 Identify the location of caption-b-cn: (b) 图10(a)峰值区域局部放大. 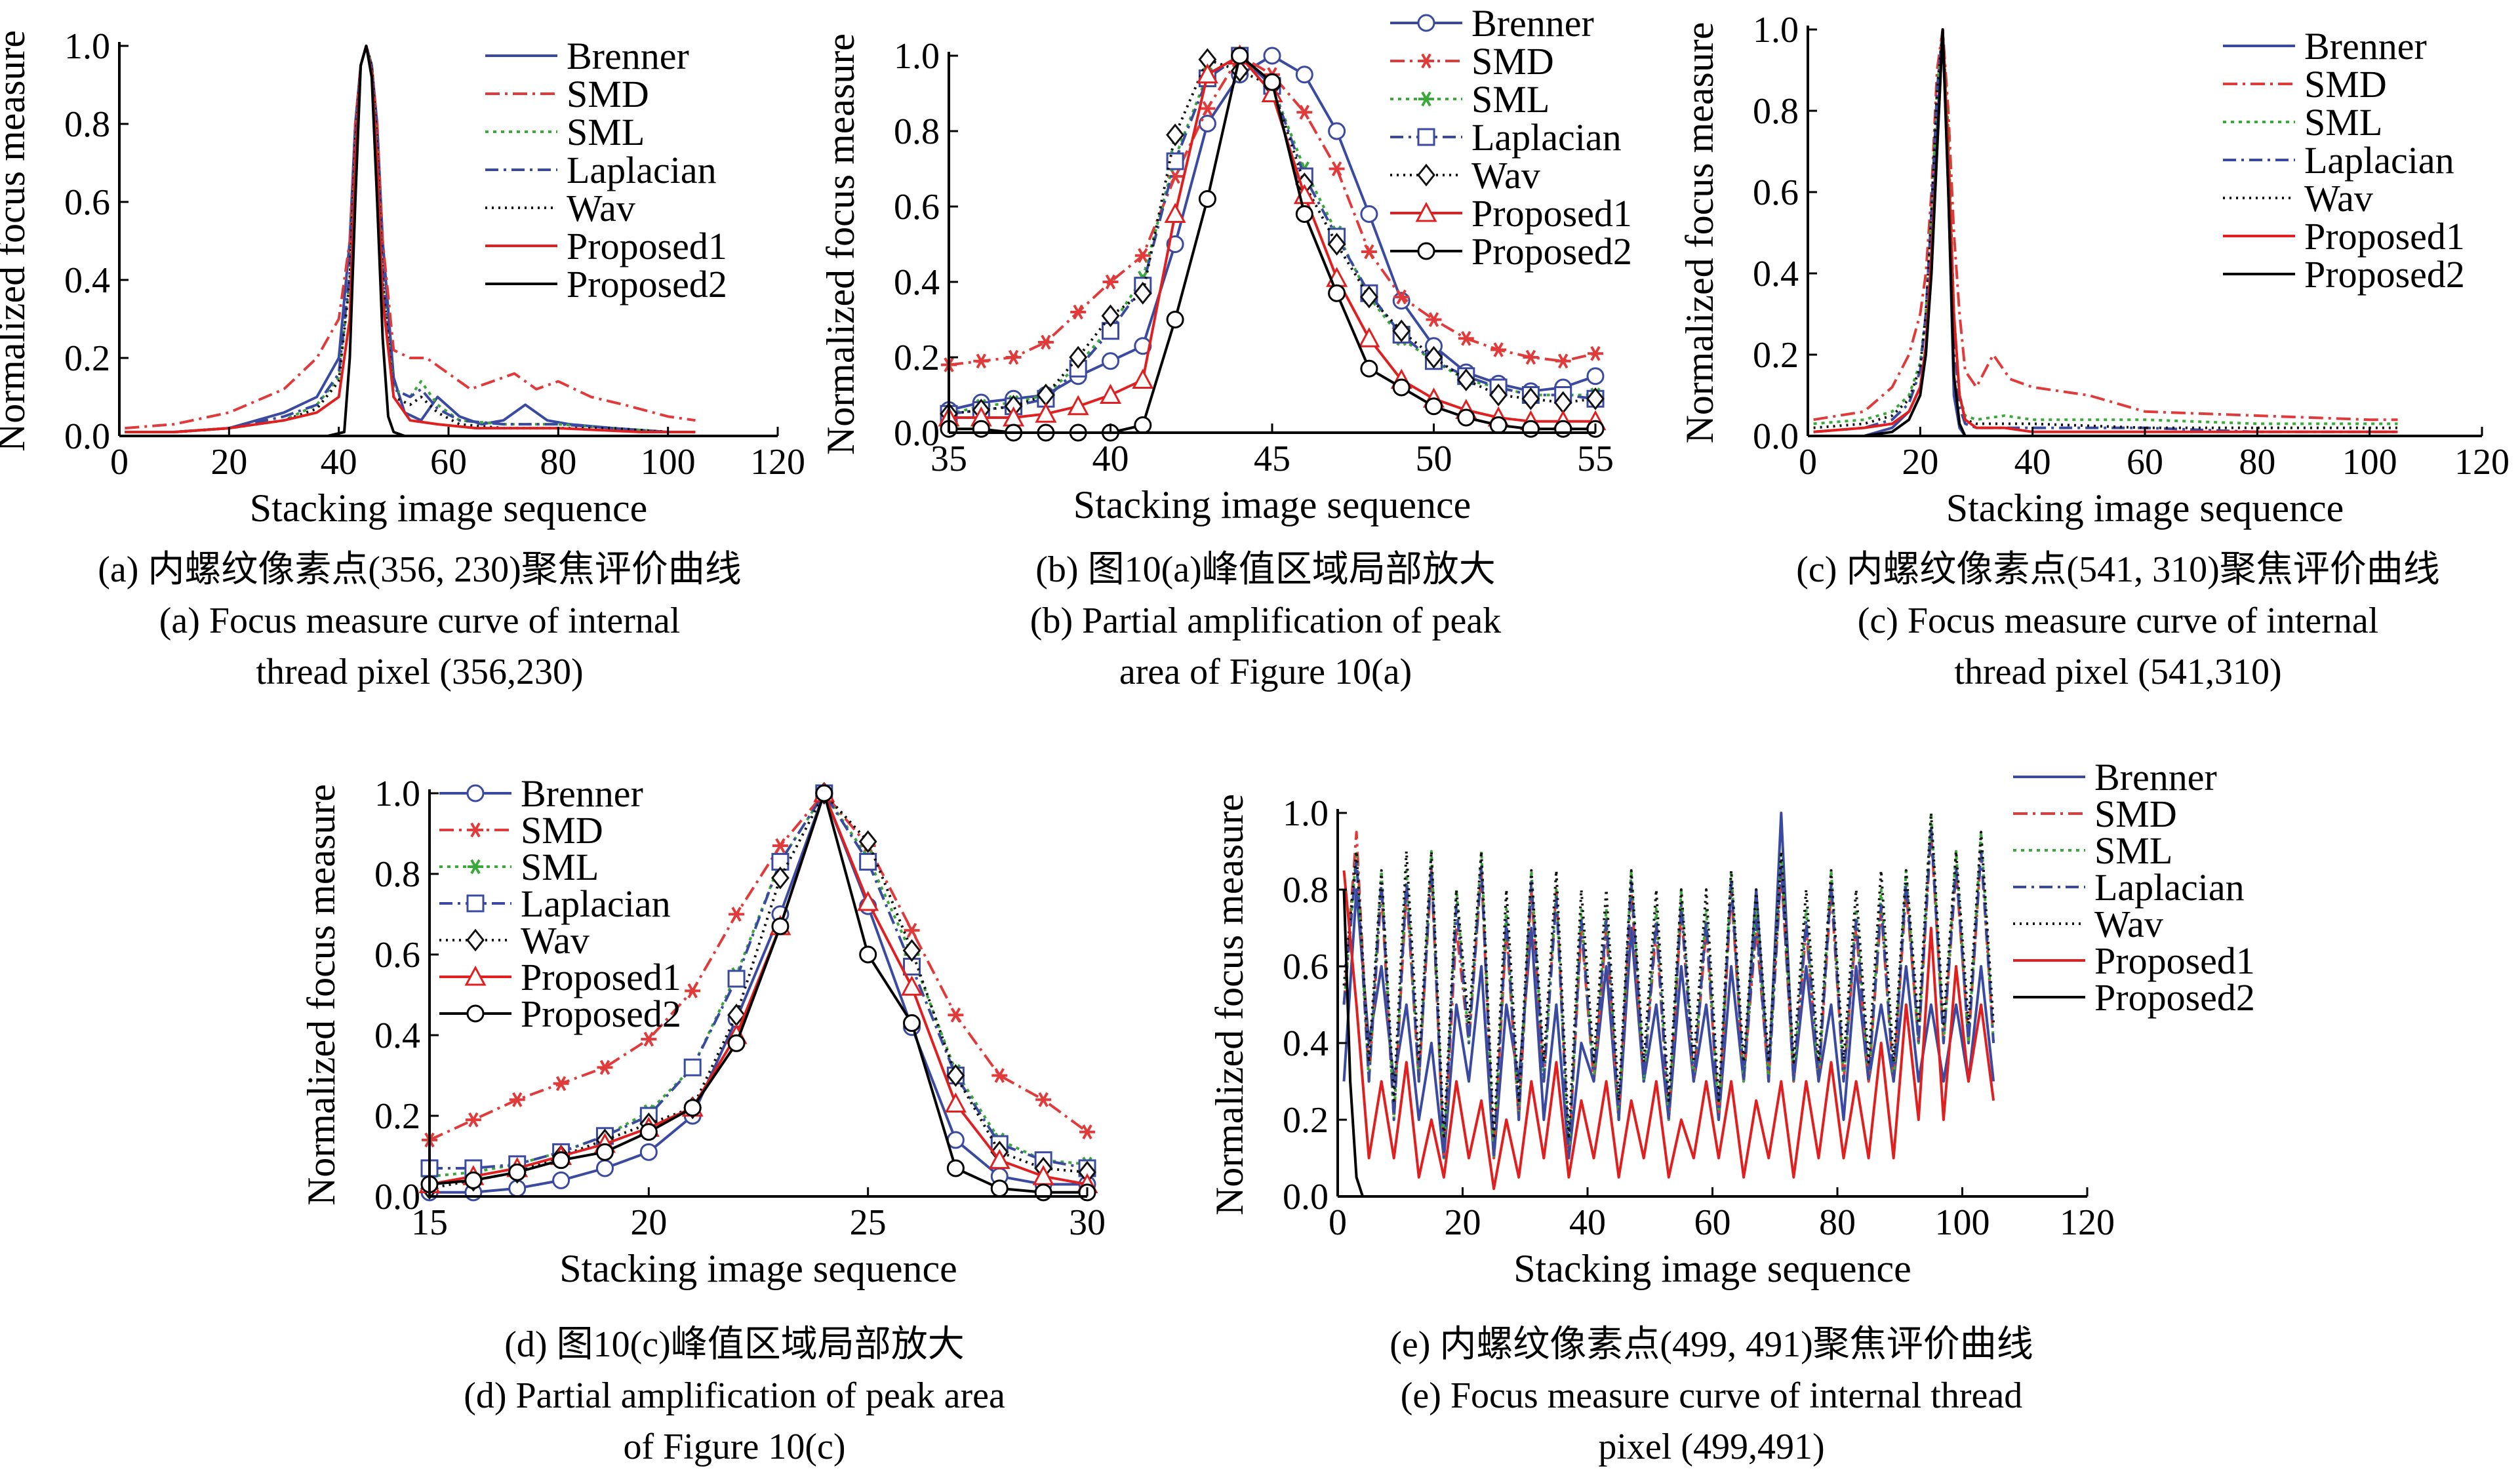
(1265, 569).